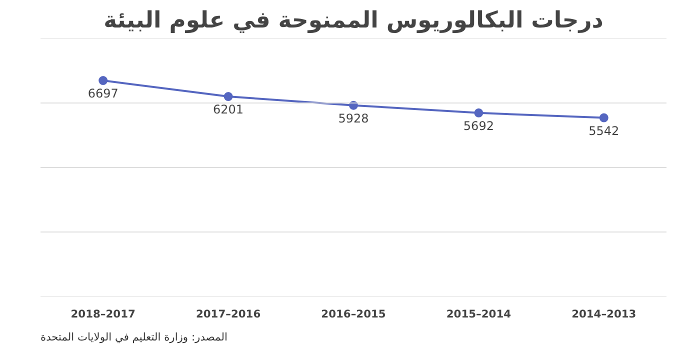 The image size is (696, 348). Describe the element at coordinates (354, 21) in the screenshot. I see `chart-title: درجات البكالوريوس الممنوحة في علوم البيئة` at that location.